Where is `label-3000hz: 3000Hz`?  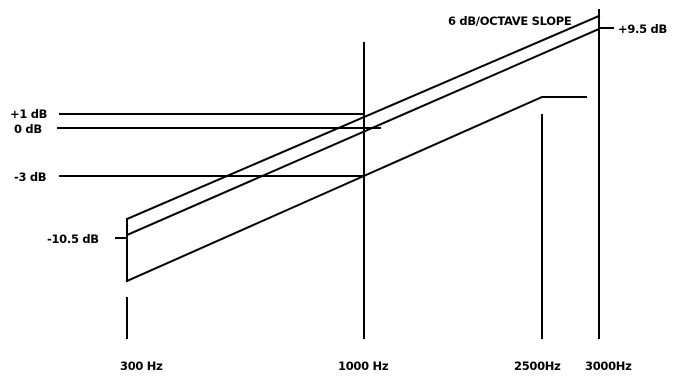
label-3000hz: 3000Hz is located at coordinates (608, 366).